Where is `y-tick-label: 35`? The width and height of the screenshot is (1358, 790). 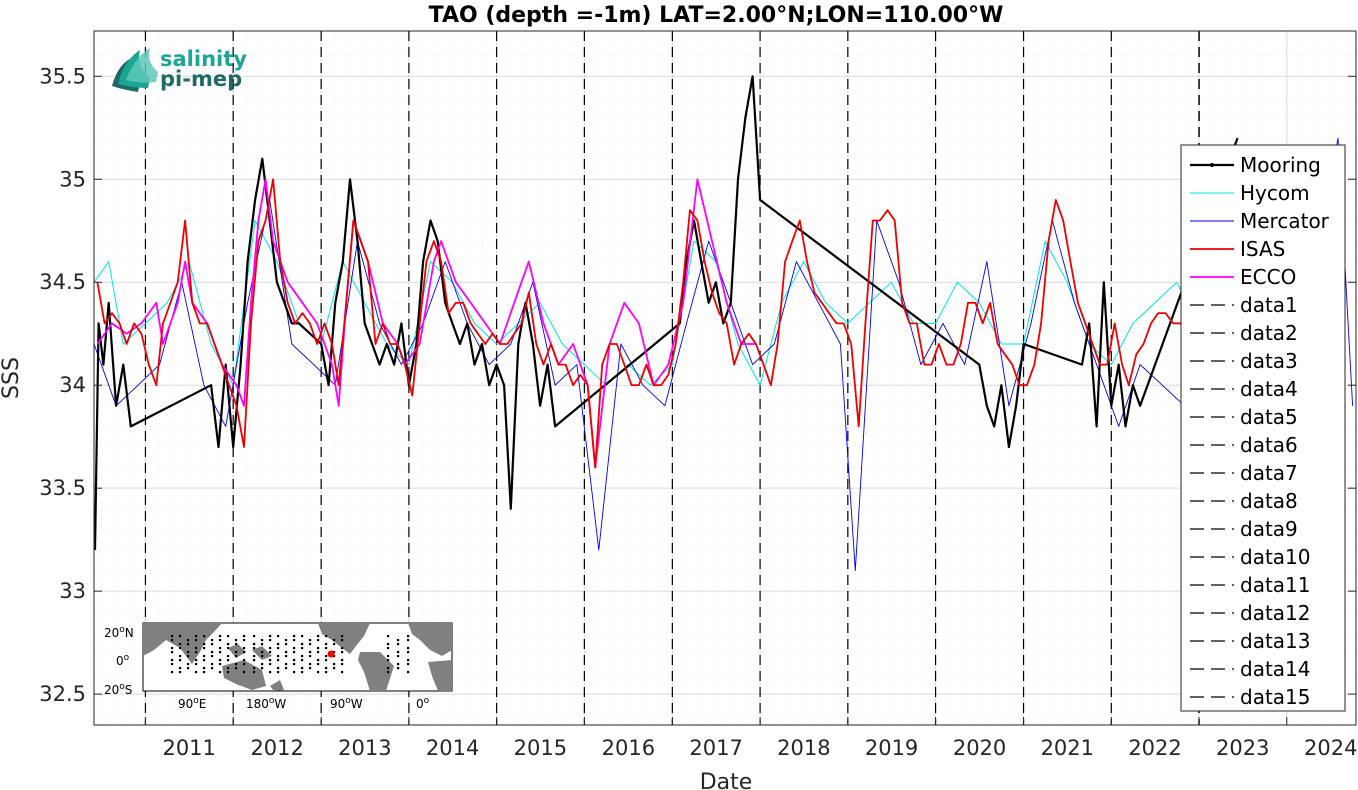
y-tick-label: 35 is located at coordinates (72, 179).